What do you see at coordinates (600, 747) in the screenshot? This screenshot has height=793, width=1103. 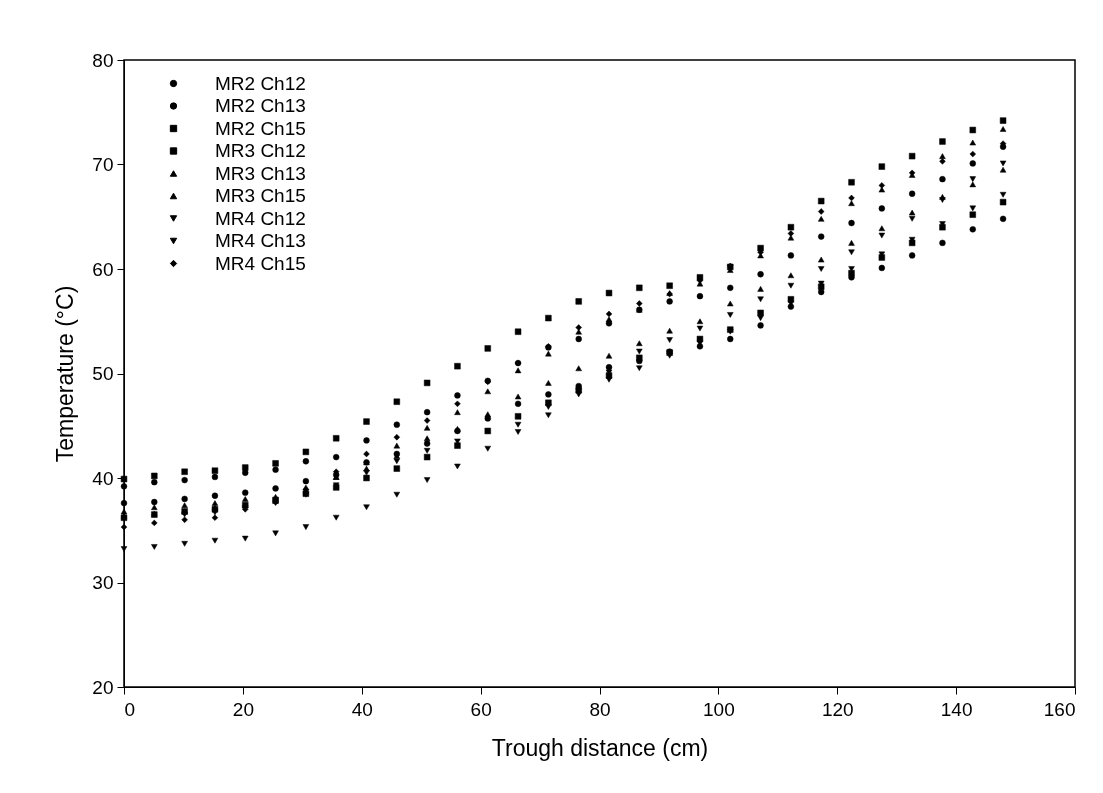 I see `x-axis-title: Trough distance (cm)` at bounding box center [600, 747].